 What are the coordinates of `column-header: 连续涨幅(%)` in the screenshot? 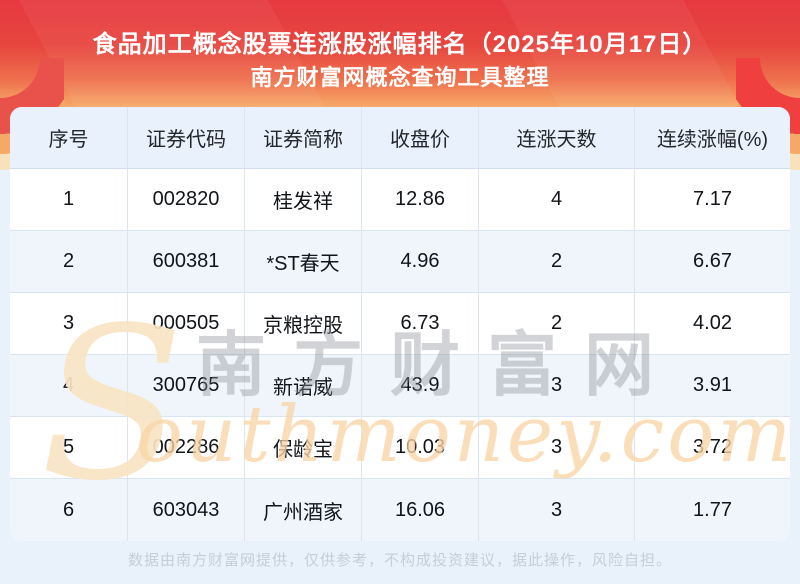 It's located at (712, 138).